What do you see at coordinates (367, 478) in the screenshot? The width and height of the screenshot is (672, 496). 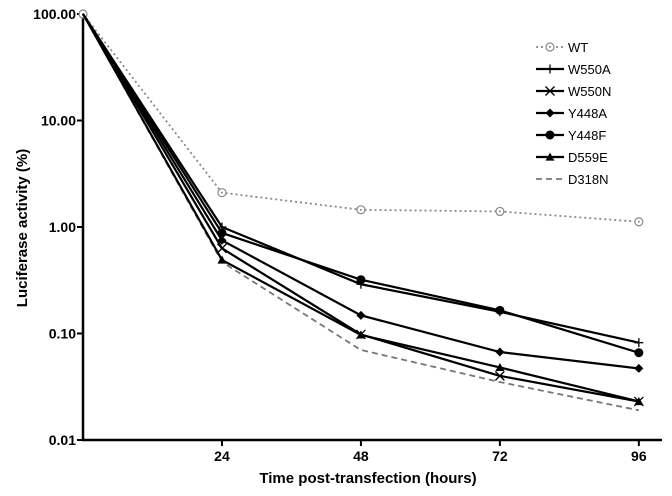 I see `x-axis-title: Time post-transfection (hours)` at bounding box center [367, 478].